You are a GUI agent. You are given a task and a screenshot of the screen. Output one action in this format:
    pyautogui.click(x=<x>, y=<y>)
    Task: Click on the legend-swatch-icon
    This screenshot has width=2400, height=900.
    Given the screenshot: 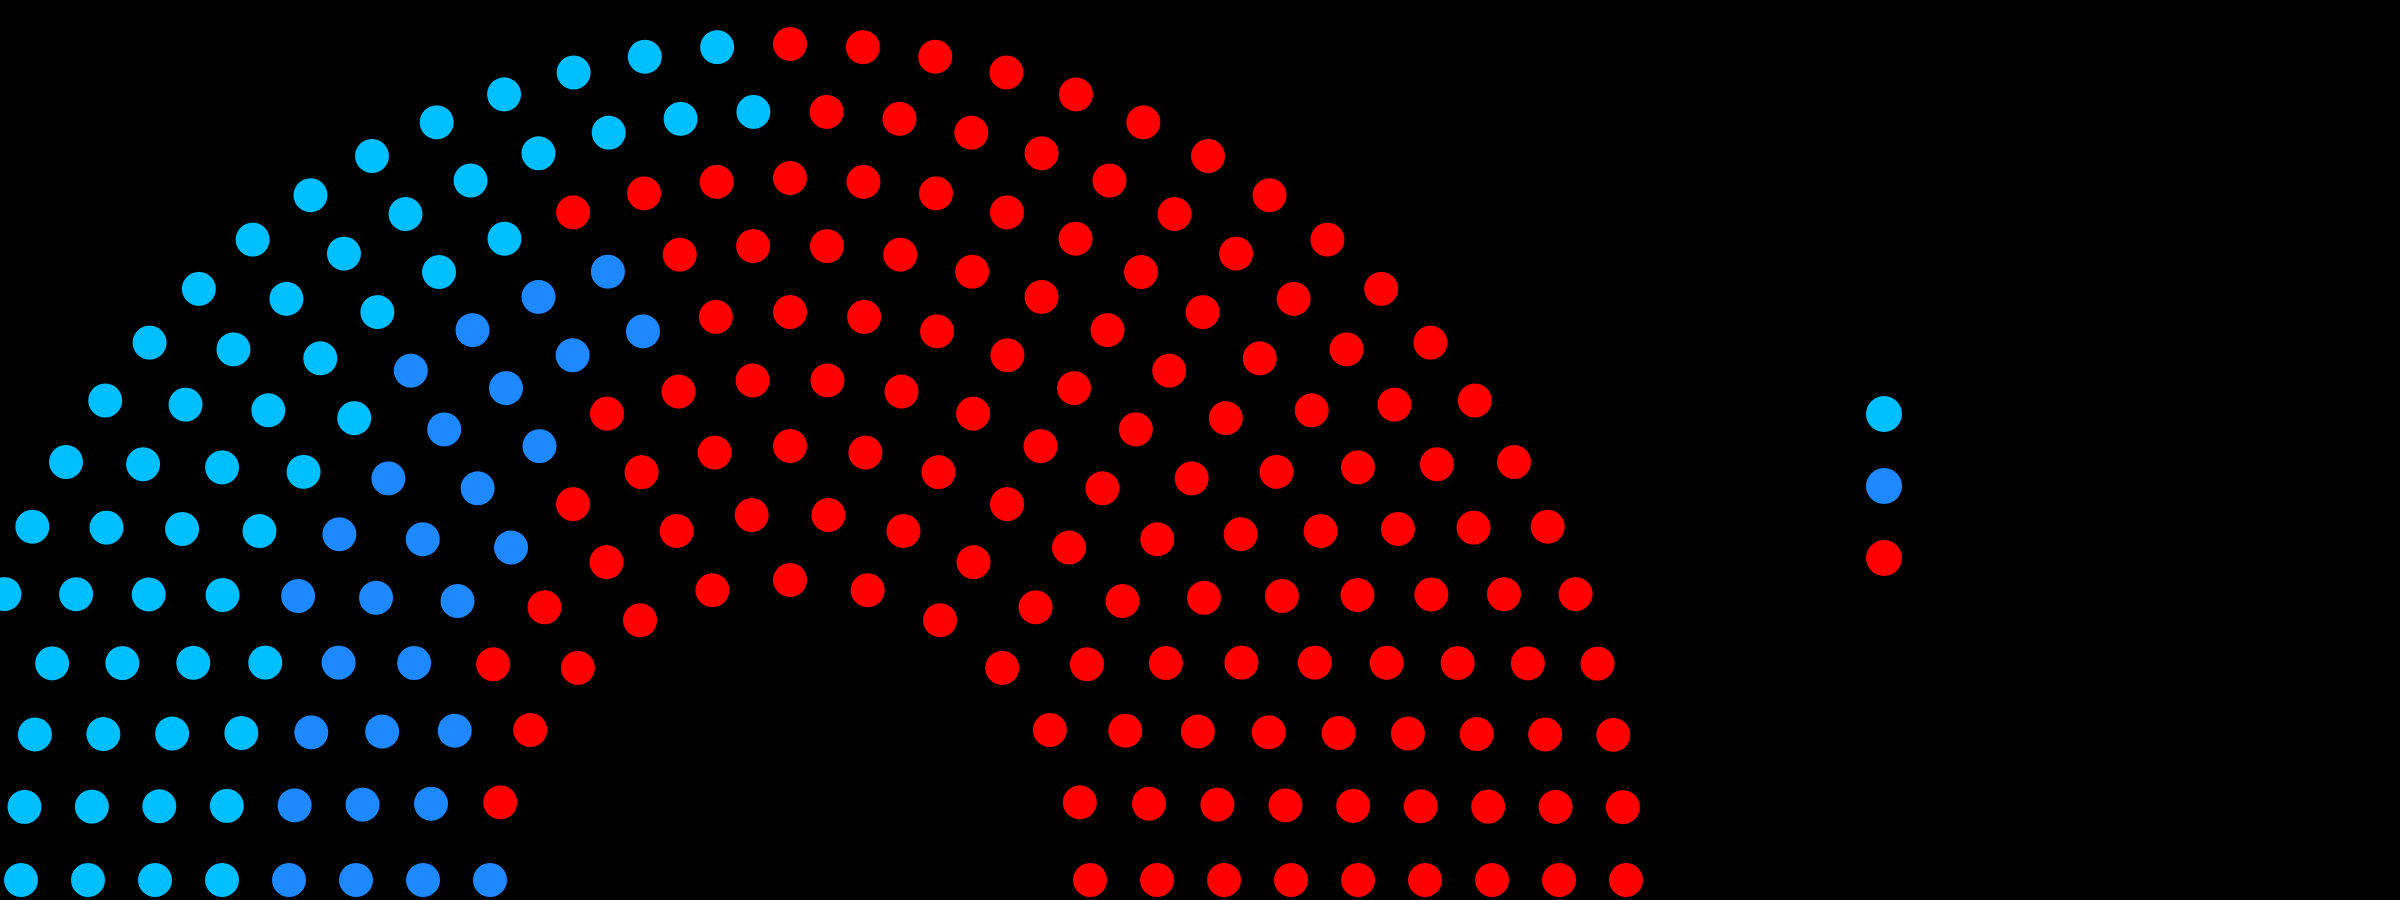 What is the action you would take?
    pyautogui.click(x=1884, y=486)
    